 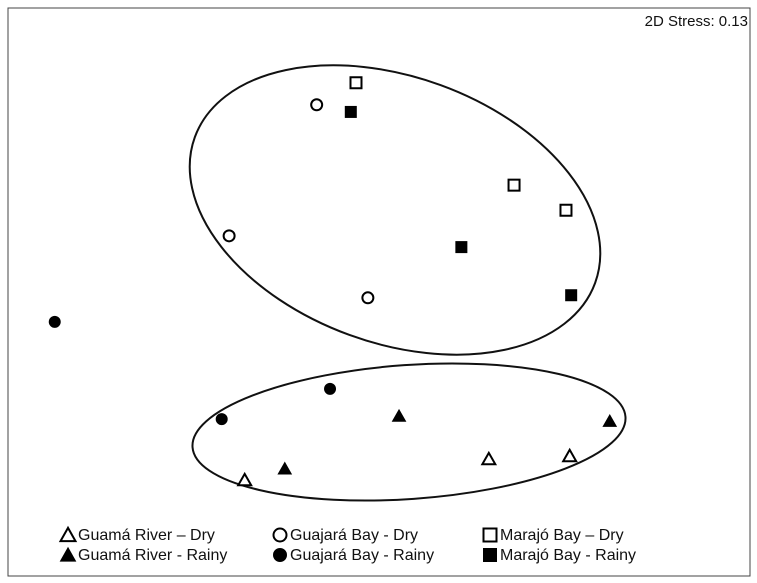 I want to click on legend-label: Marajó Bay - Rainy, so click(x=568, y=555).